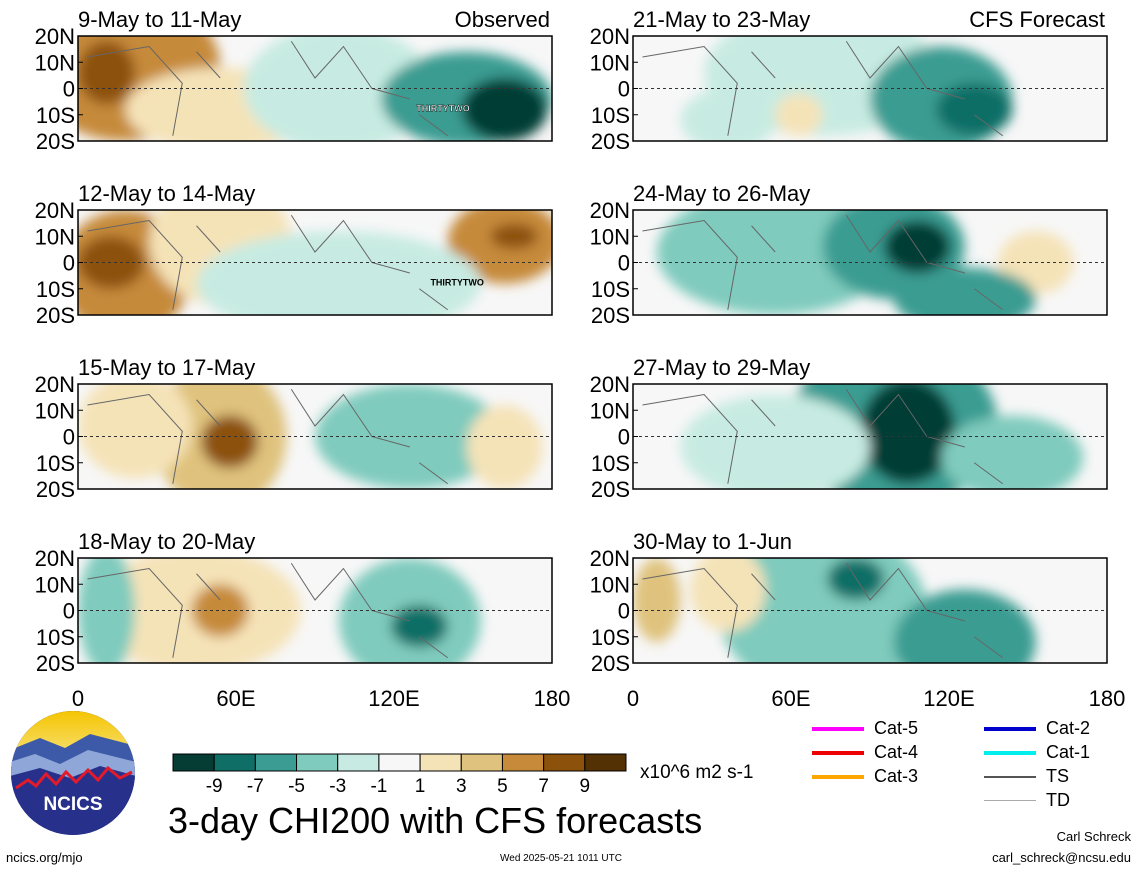  Describe the element at coordinates (461, 786) in the screenshot. I see `colorbar-tick-label: 3` at that location.